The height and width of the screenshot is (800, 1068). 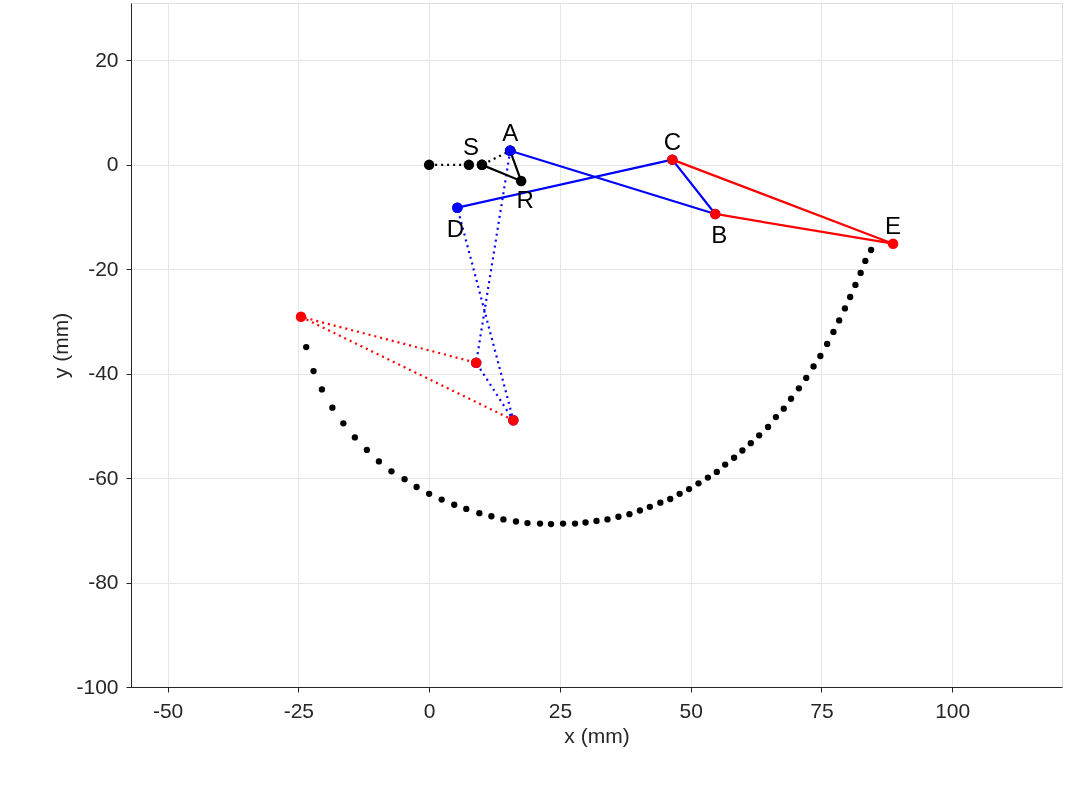 What do you see at coordinates (103, 373) in the screenshot?
I see `y-tick-label: -40` at bounding box center [103, 373].